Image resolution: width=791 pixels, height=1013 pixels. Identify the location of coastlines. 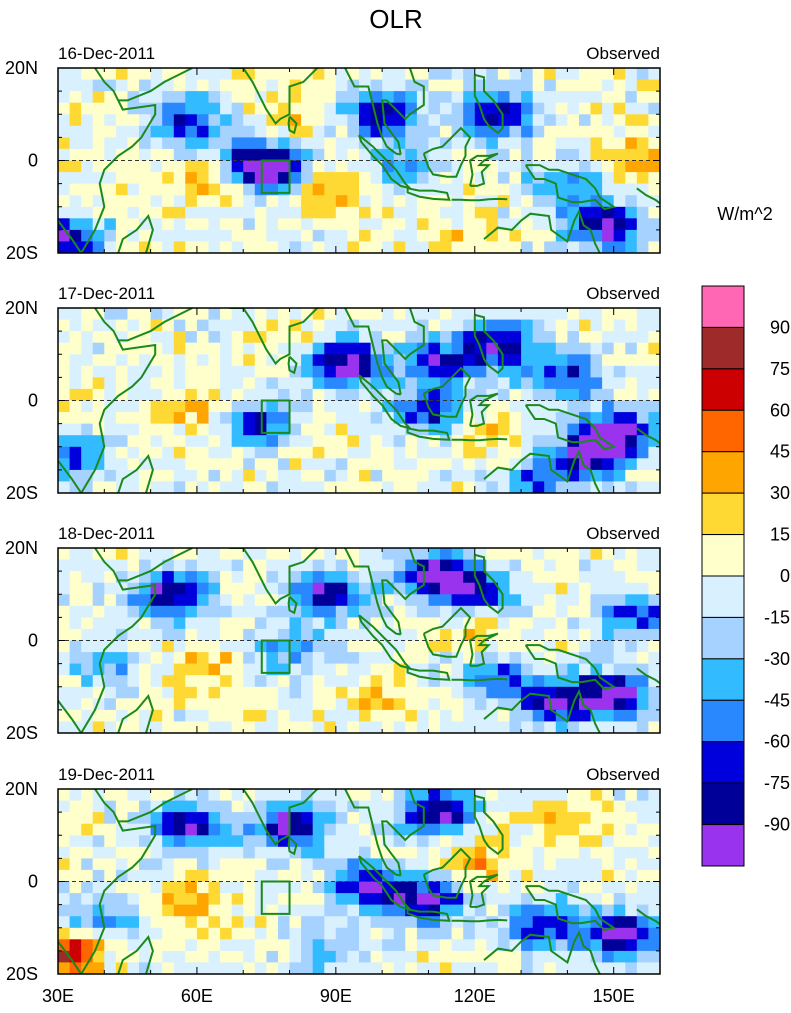
(359, 400).